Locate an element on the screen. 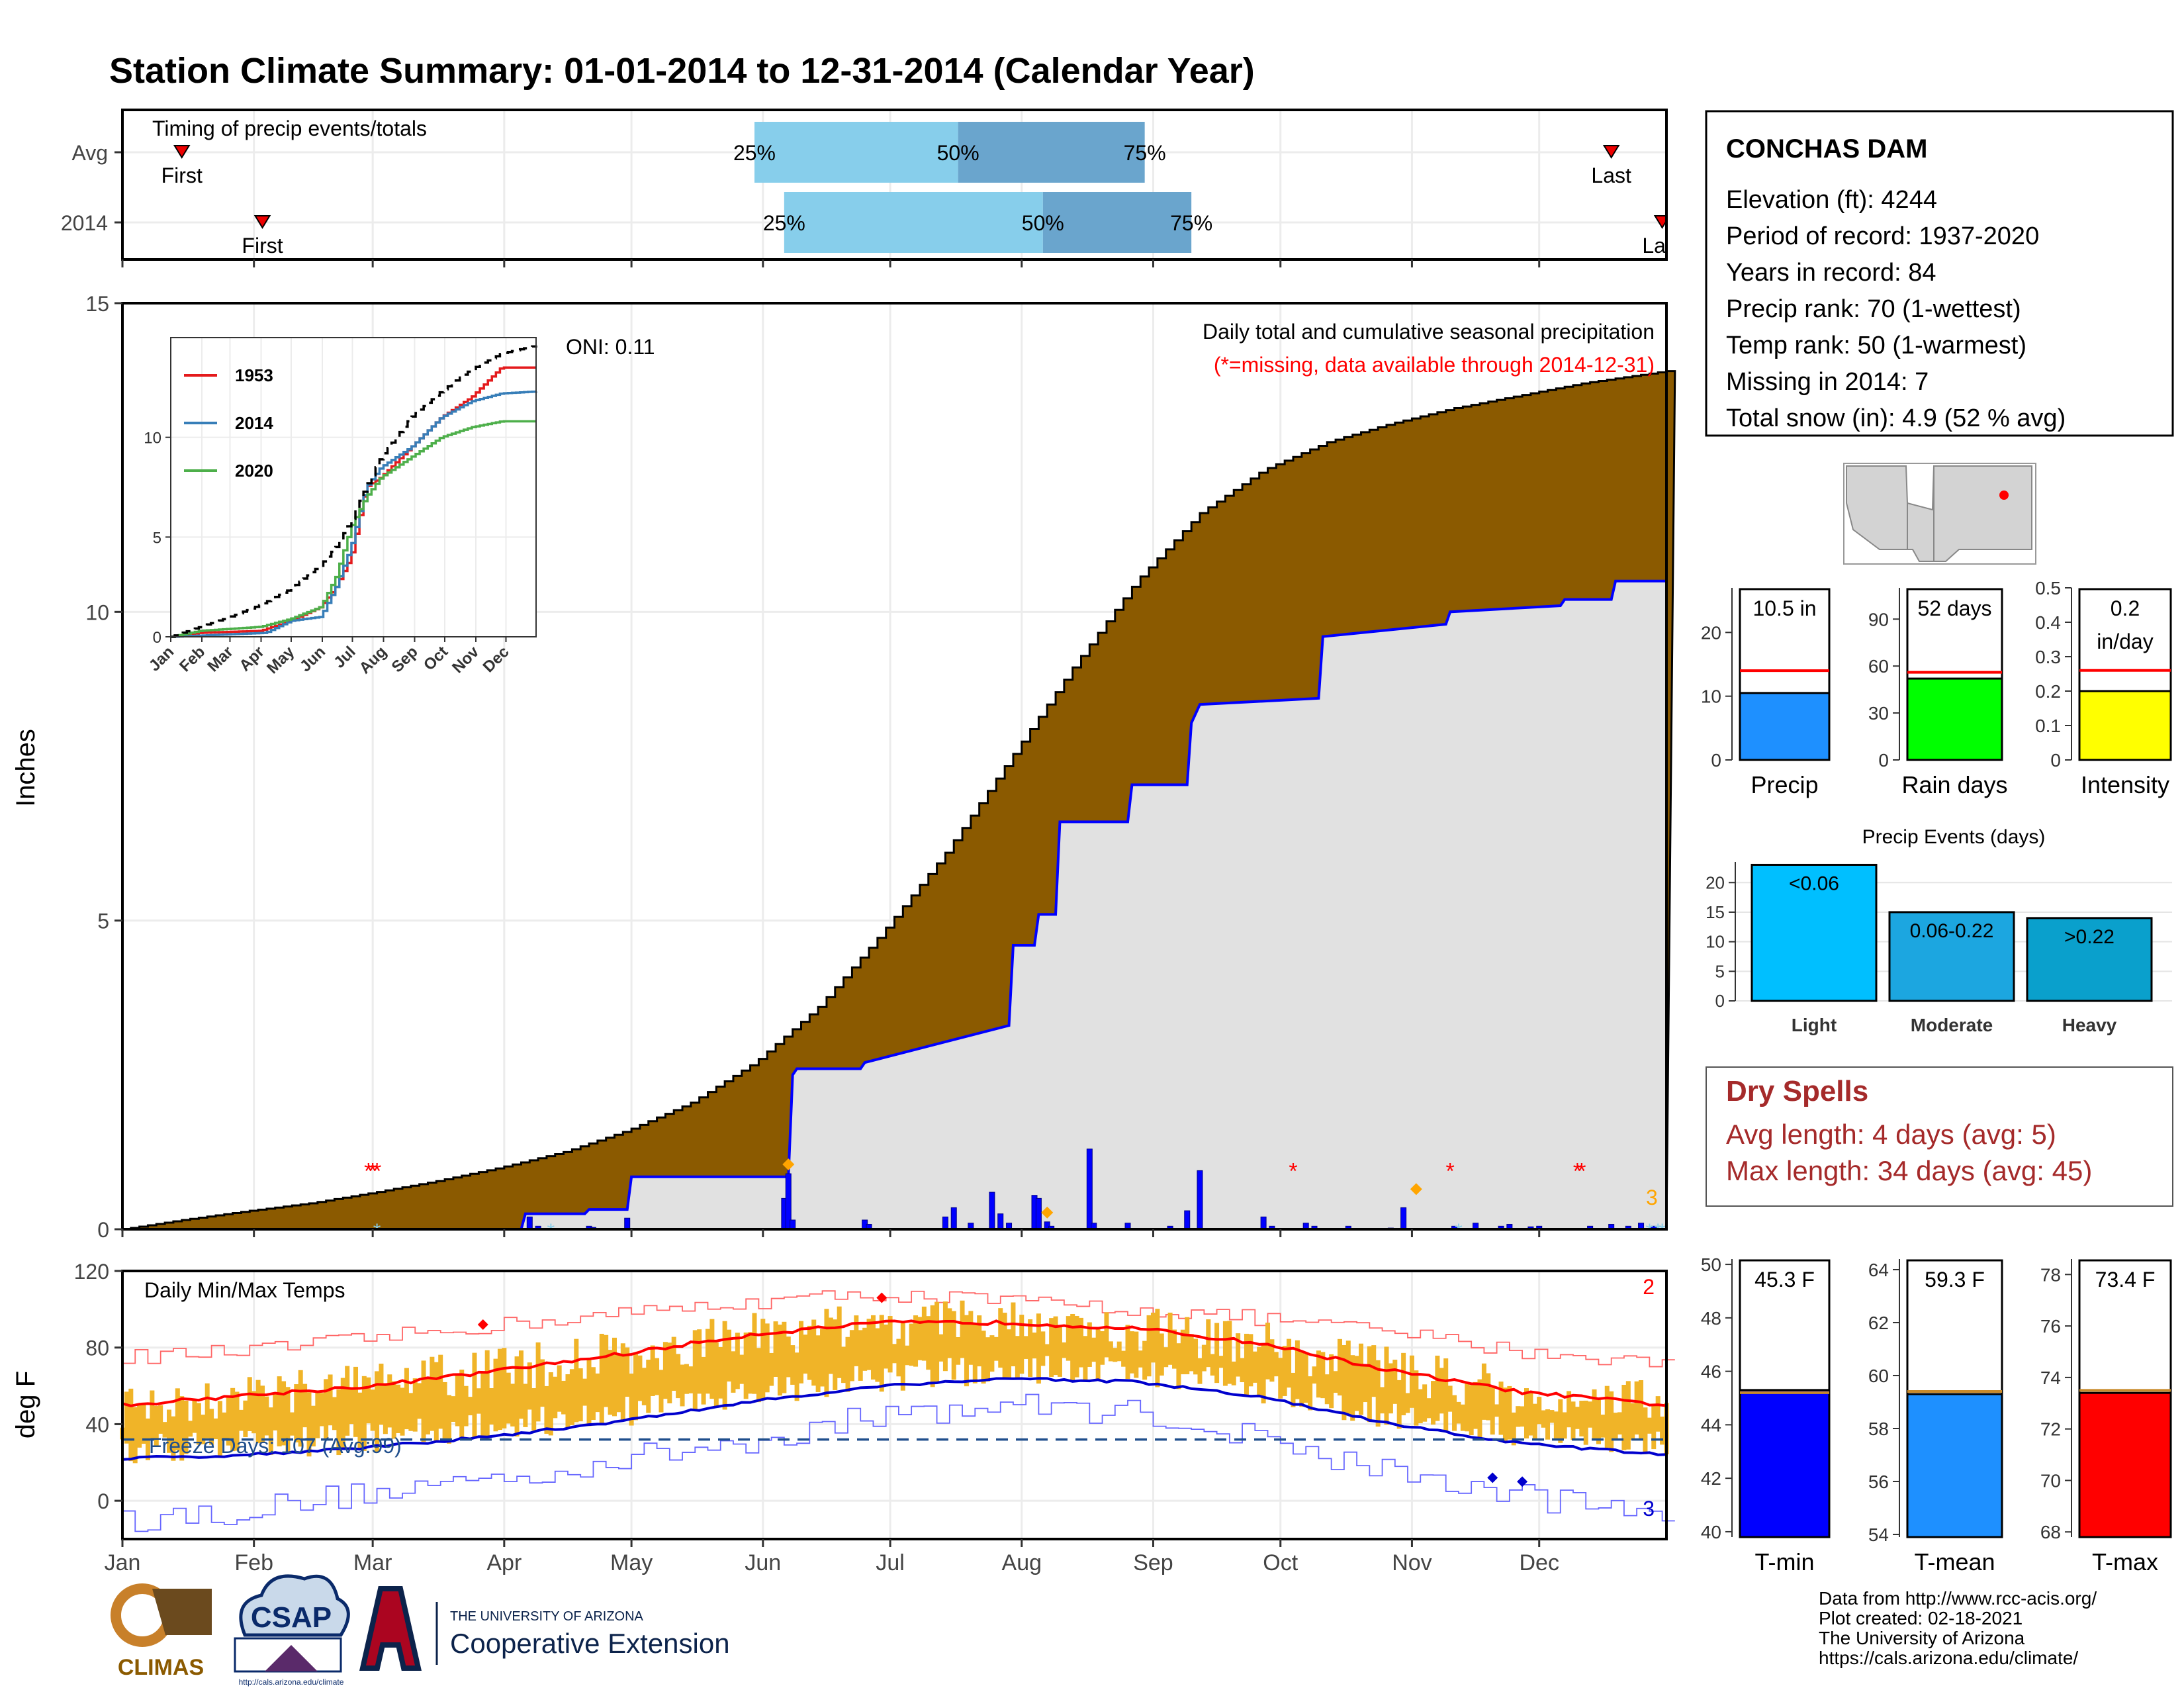 The image size is (2184, 1688). rain-days-summary-chart: 0 30 60 90 52 days Rain days is located at coordinates (1938, 693).